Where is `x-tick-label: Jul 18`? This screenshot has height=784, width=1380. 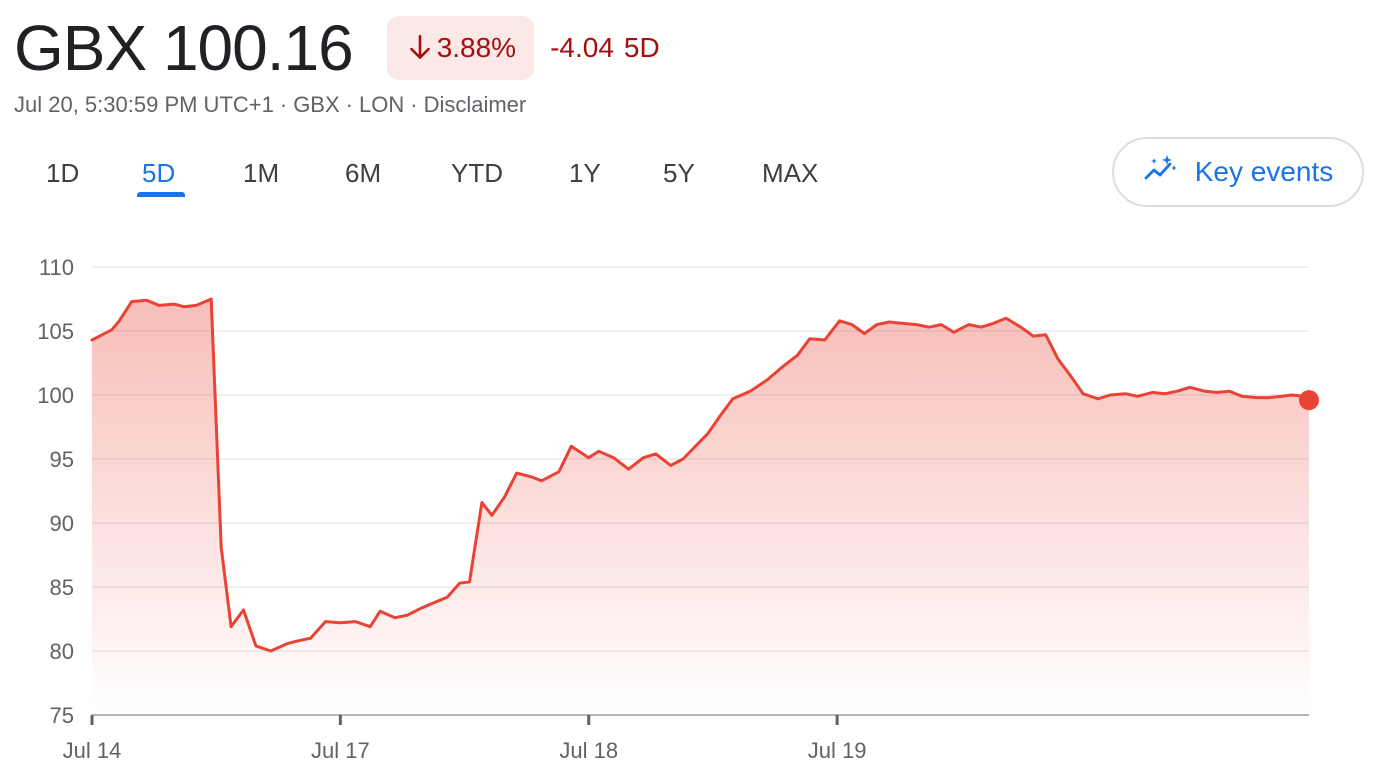 x-tick-label: Jul 18 is located at coordinates (588, 750).